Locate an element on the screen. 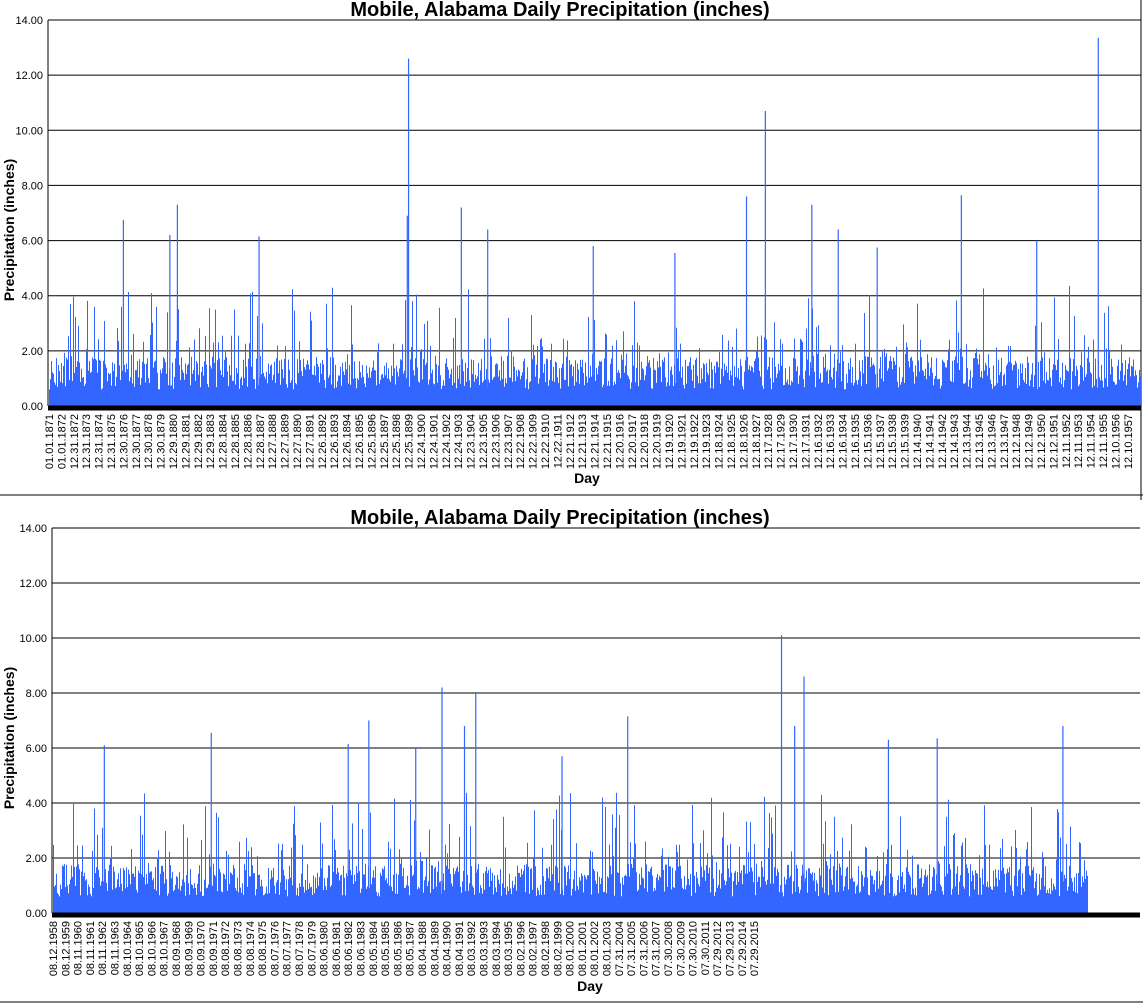 The image size is (1143, 1004). x-tick-label: 12.26.1893 is located at coordinates (335, 441).